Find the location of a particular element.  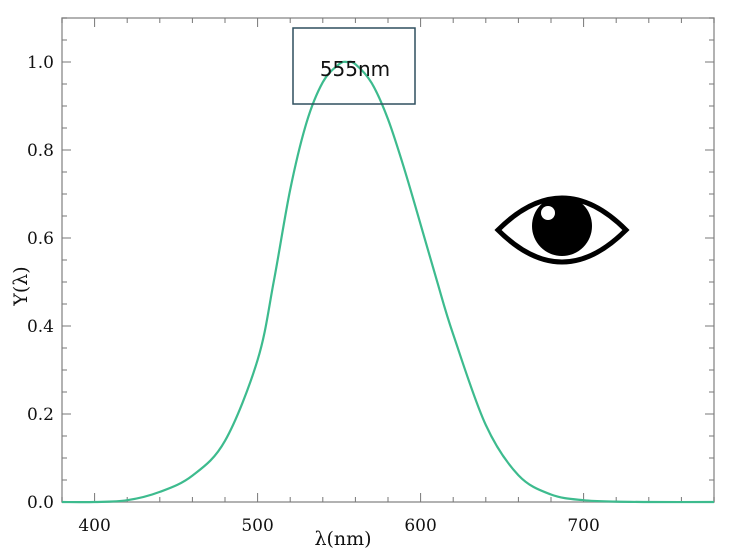

y-tick-label: 0.6 is located at coordinates (40, 239).